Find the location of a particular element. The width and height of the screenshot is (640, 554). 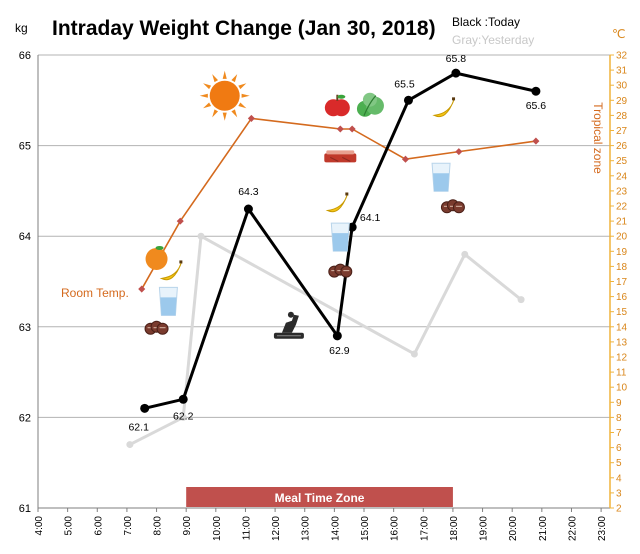

y-tick-label-right: 19 is located at coordinates (622, 252).